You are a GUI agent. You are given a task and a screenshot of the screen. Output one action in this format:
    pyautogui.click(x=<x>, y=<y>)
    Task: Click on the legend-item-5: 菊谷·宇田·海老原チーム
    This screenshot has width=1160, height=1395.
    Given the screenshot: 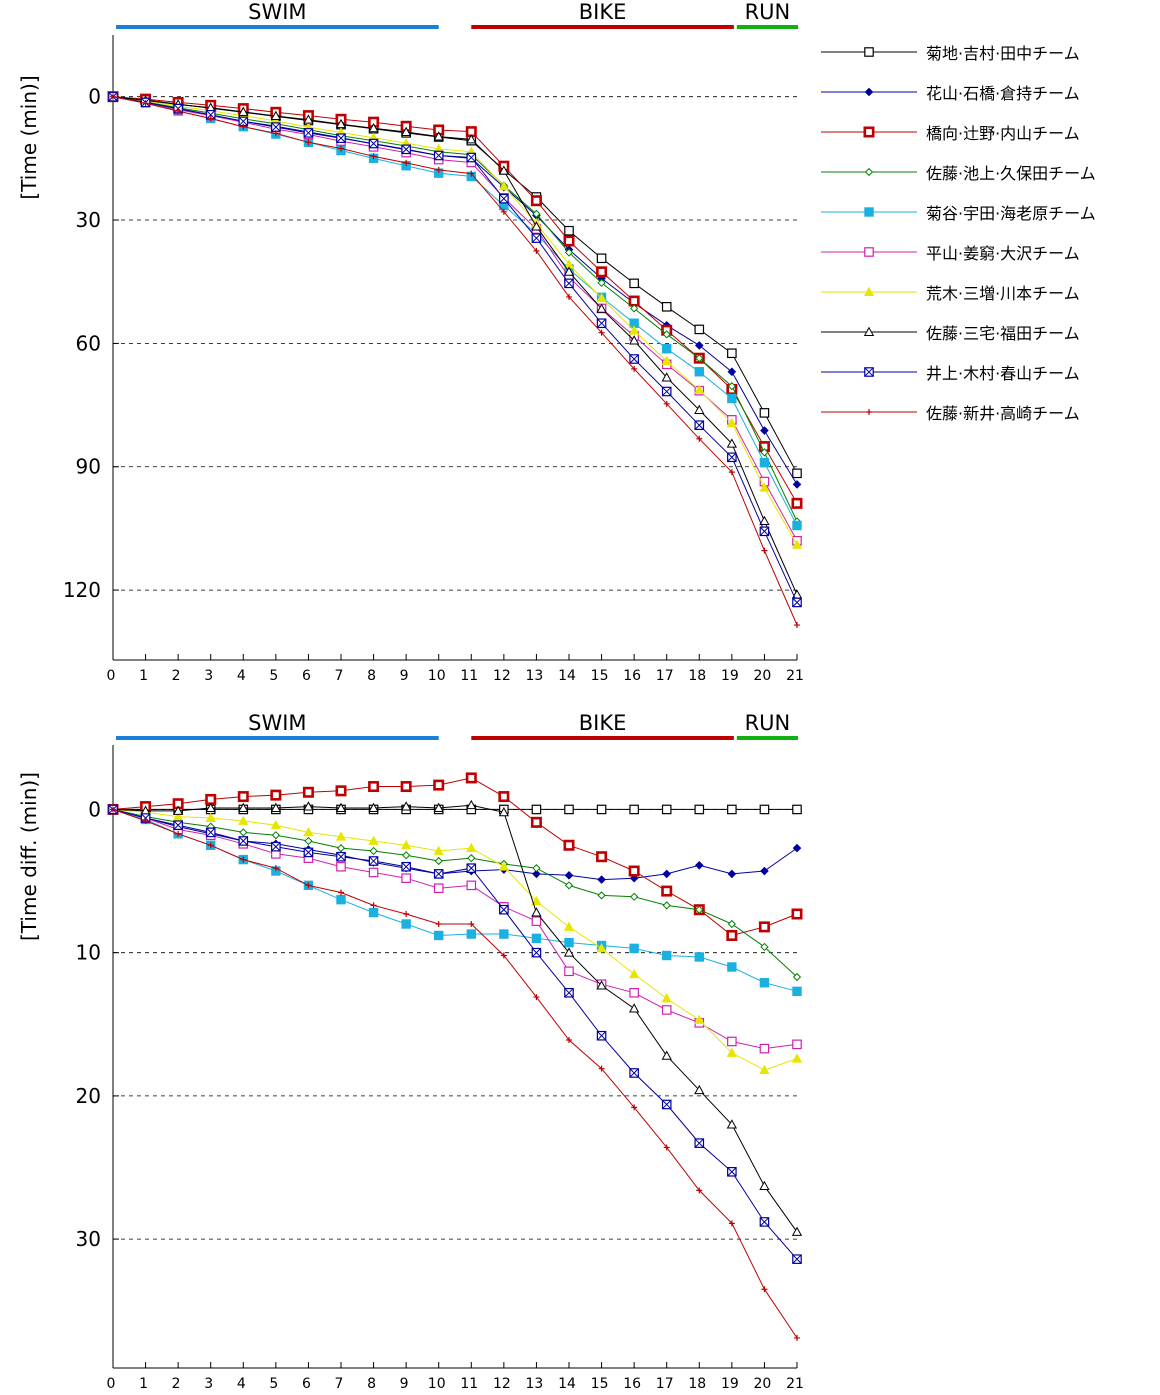 What is the action you would take?
    pyautogui.click(x=958, y=213)
    